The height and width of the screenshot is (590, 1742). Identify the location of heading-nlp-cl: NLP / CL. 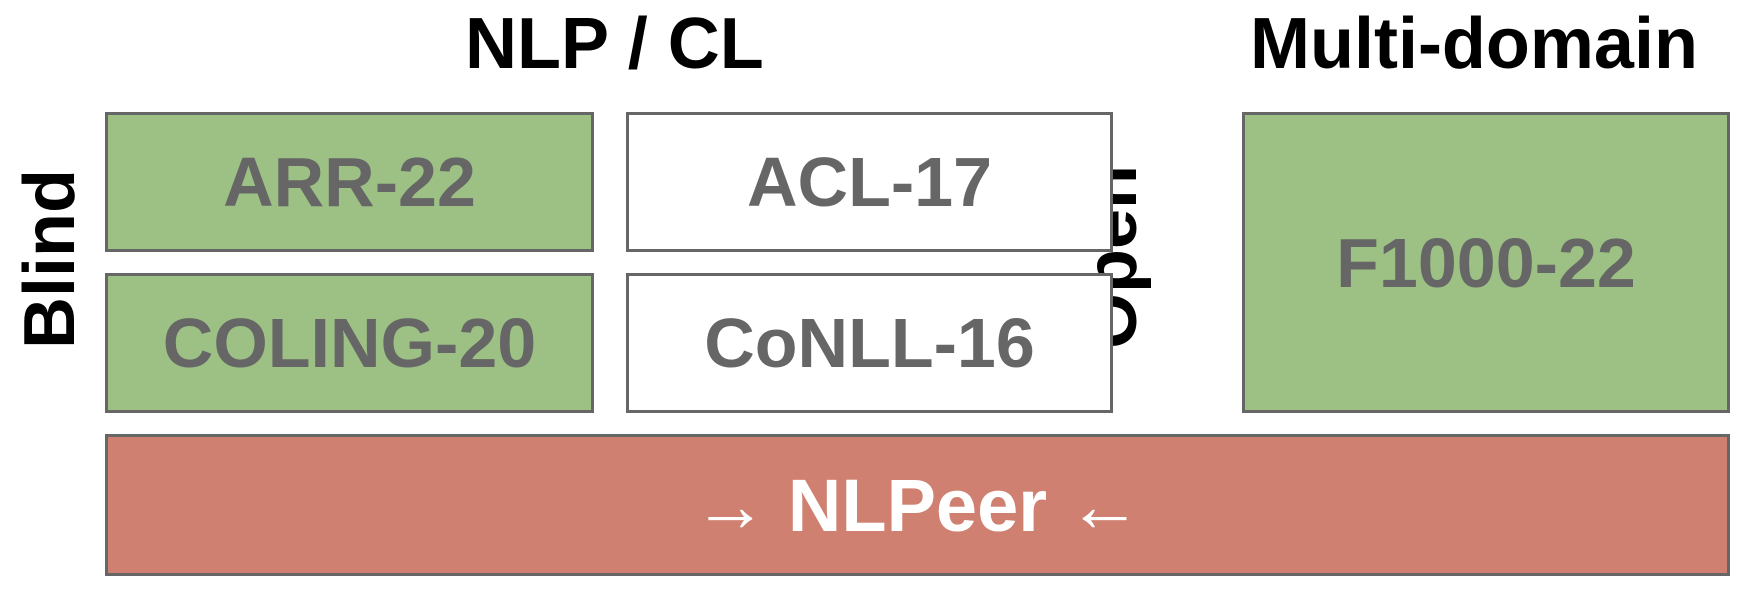
(614, 44).